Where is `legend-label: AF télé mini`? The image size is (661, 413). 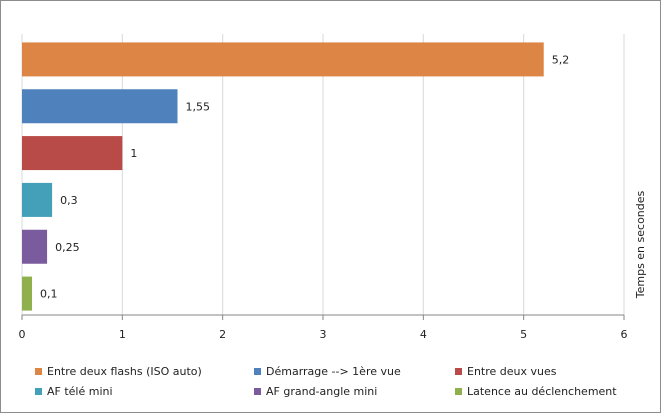 legend-label: AF télé mini is located at coordinates (80, 391).